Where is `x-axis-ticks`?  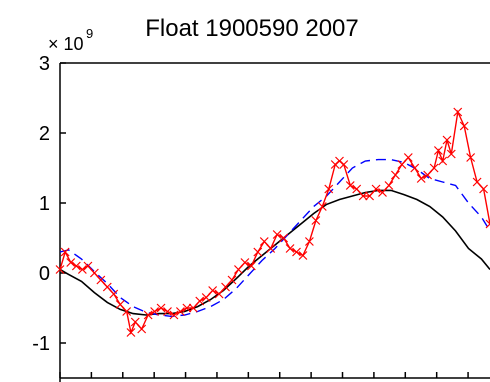 x-axis-ticks is located at coordinates (264, 375).